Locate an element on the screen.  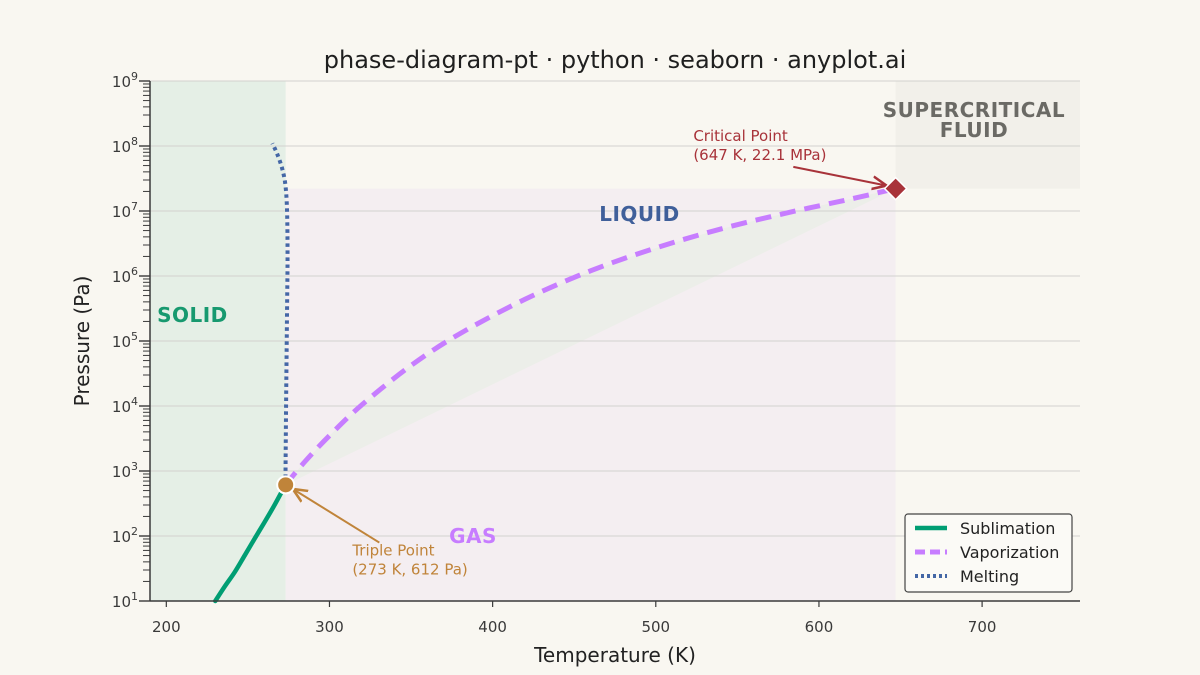
y-tick-label: 10⁵ is located at coordinates (125, 340).